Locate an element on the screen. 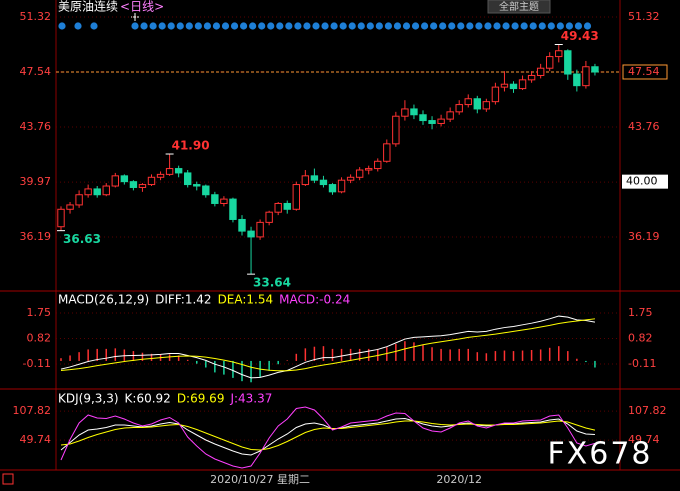  chart-title: 美原油连续 is located at coordinates (88, 7).